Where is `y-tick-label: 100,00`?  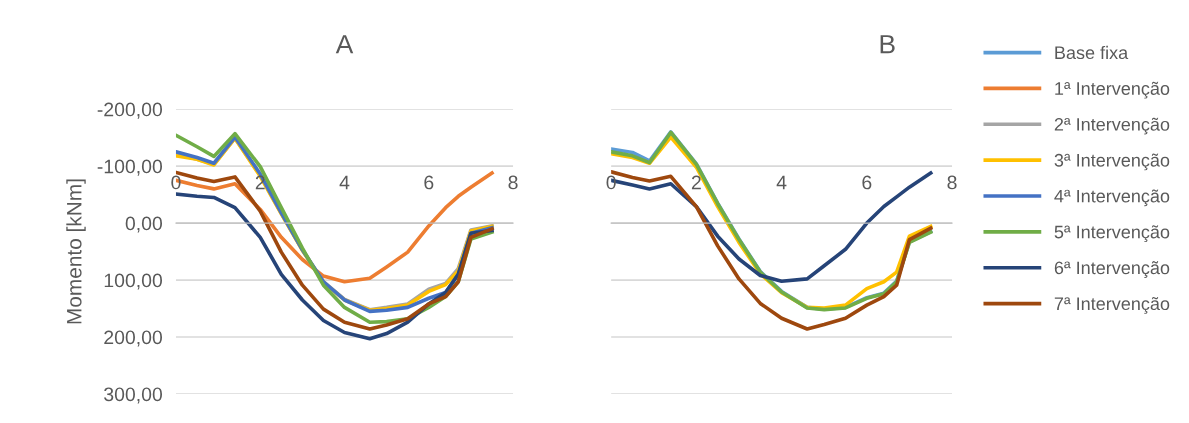 y-tick-label: 100,00 is located at coordinates (133, 281).